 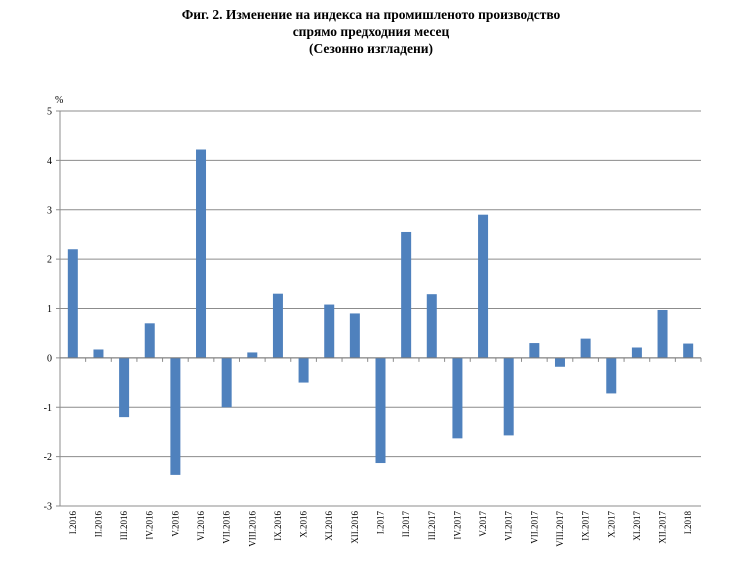 I want to click on y-tick-label: -1, so click(x=48, y=408).